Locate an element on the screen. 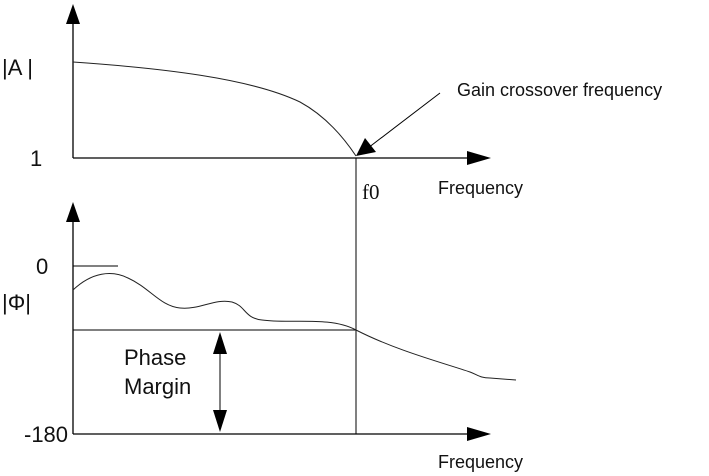  crossover-label: Gain crossover frequency is located at coordinates (559, 90).